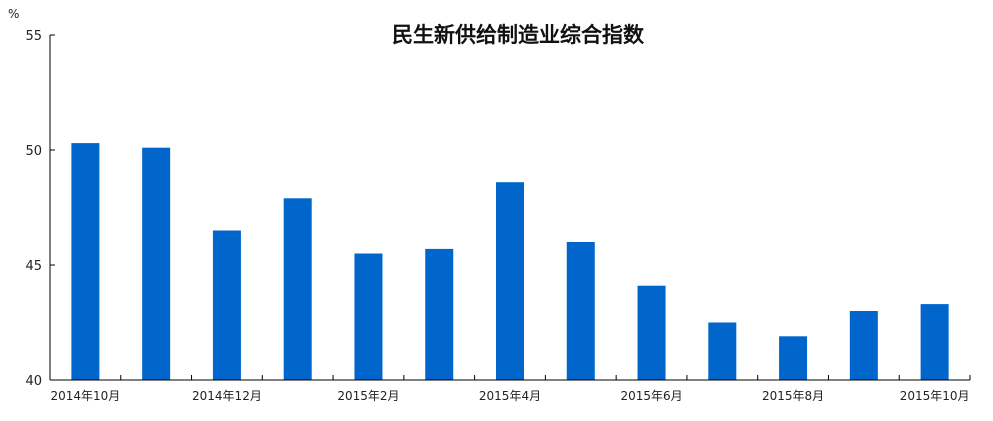  Describe the element at coordinates (226, 305) in the screenshot. I see `bar: 2014年12月: 46.5` at that location.